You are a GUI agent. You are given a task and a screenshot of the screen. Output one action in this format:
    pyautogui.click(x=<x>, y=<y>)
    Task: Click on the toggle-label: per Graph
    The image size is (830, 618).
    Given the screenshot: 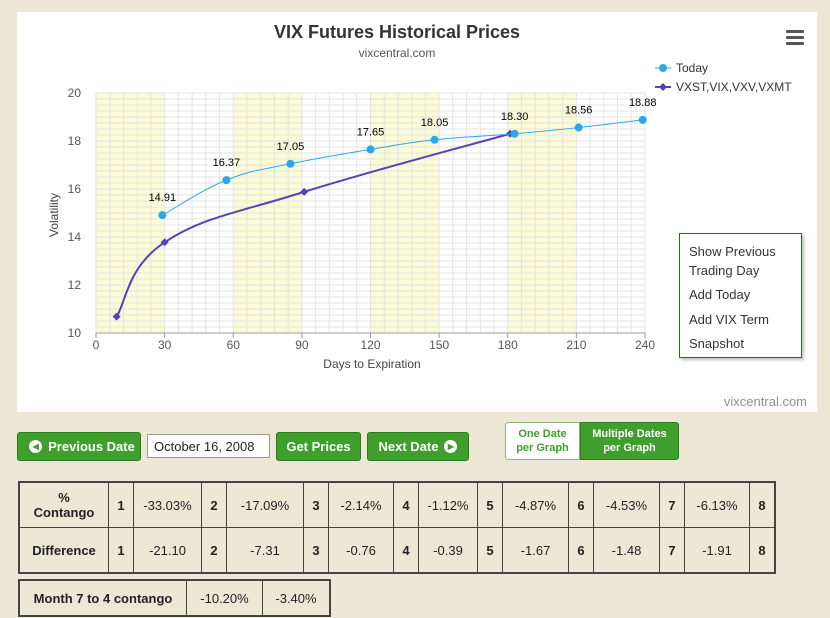 What is the action you would take?
    pyautogui.click(x=542, y=448)
    